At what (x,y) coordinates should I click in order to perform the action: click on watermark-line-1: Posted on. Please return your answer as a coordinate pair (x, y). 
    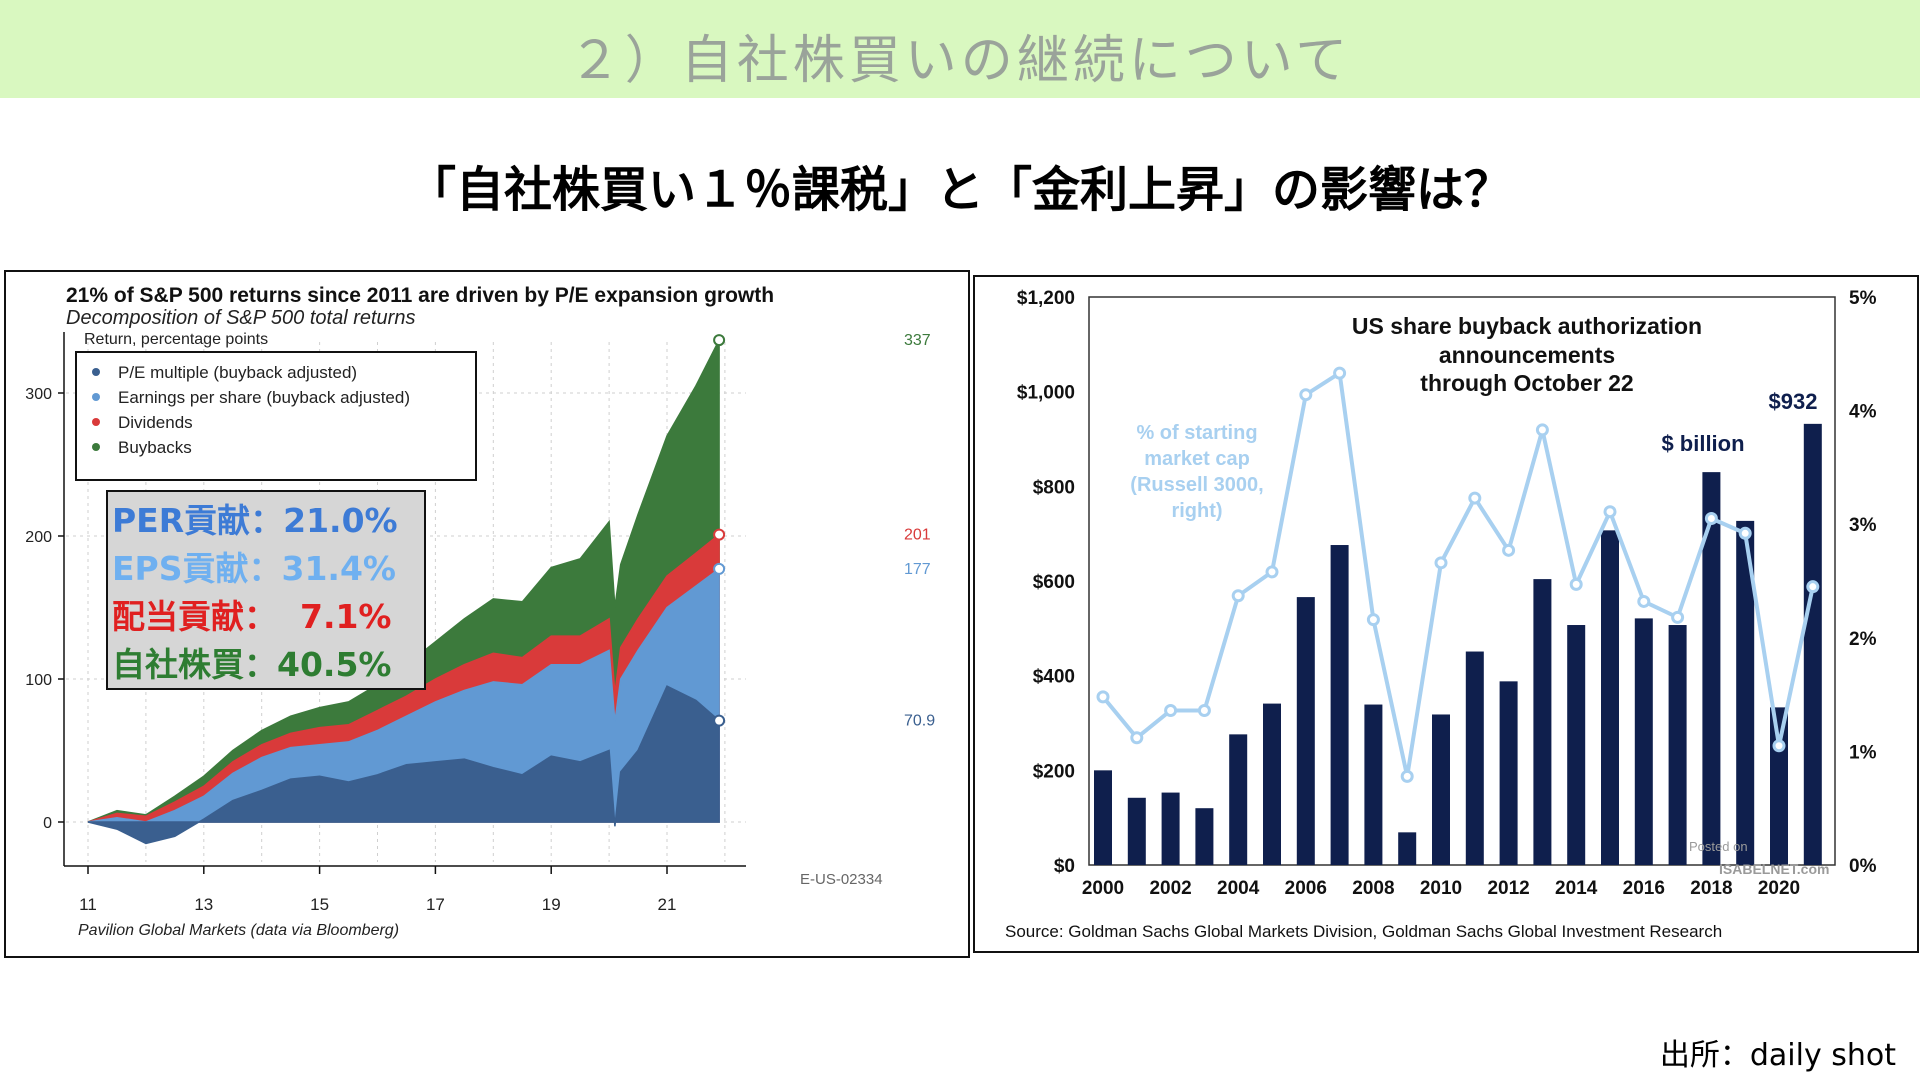
    Looking at the image, I should click on (1718, 846).